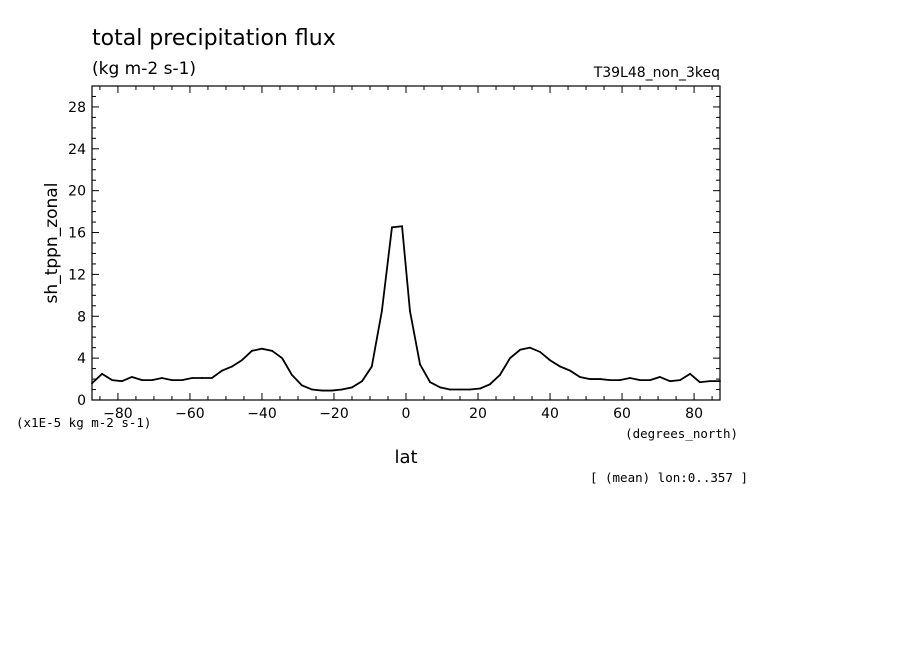  Describe the element at coordinates (656, 73) in the screenshot. I see `experiment-label: T39L48_non_3keq` at that location.